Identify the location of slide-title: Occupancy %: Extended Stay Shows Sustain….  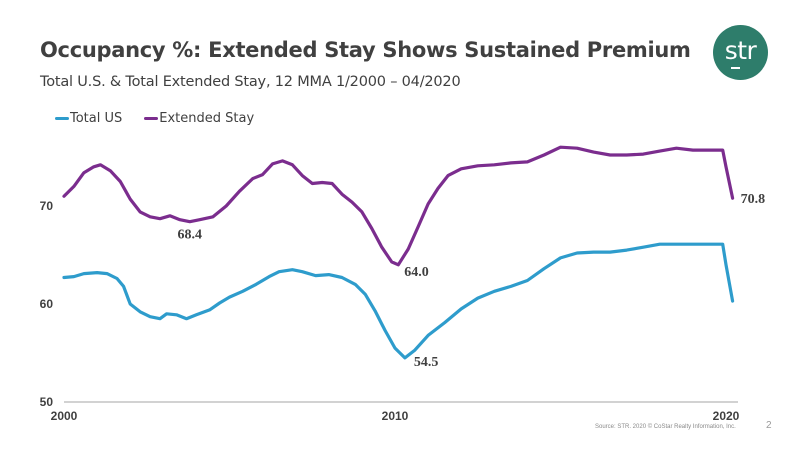
(365, 50).